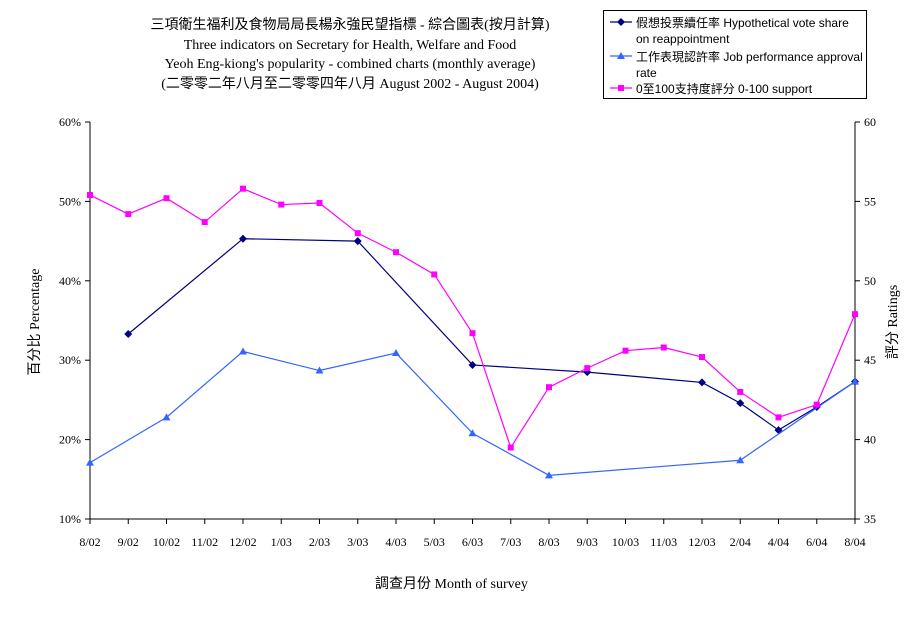  What do you see at coordinates (166, 542) in the screenshot?
I see `x-tick-label: 10/02` at bounding box center [166, 542].